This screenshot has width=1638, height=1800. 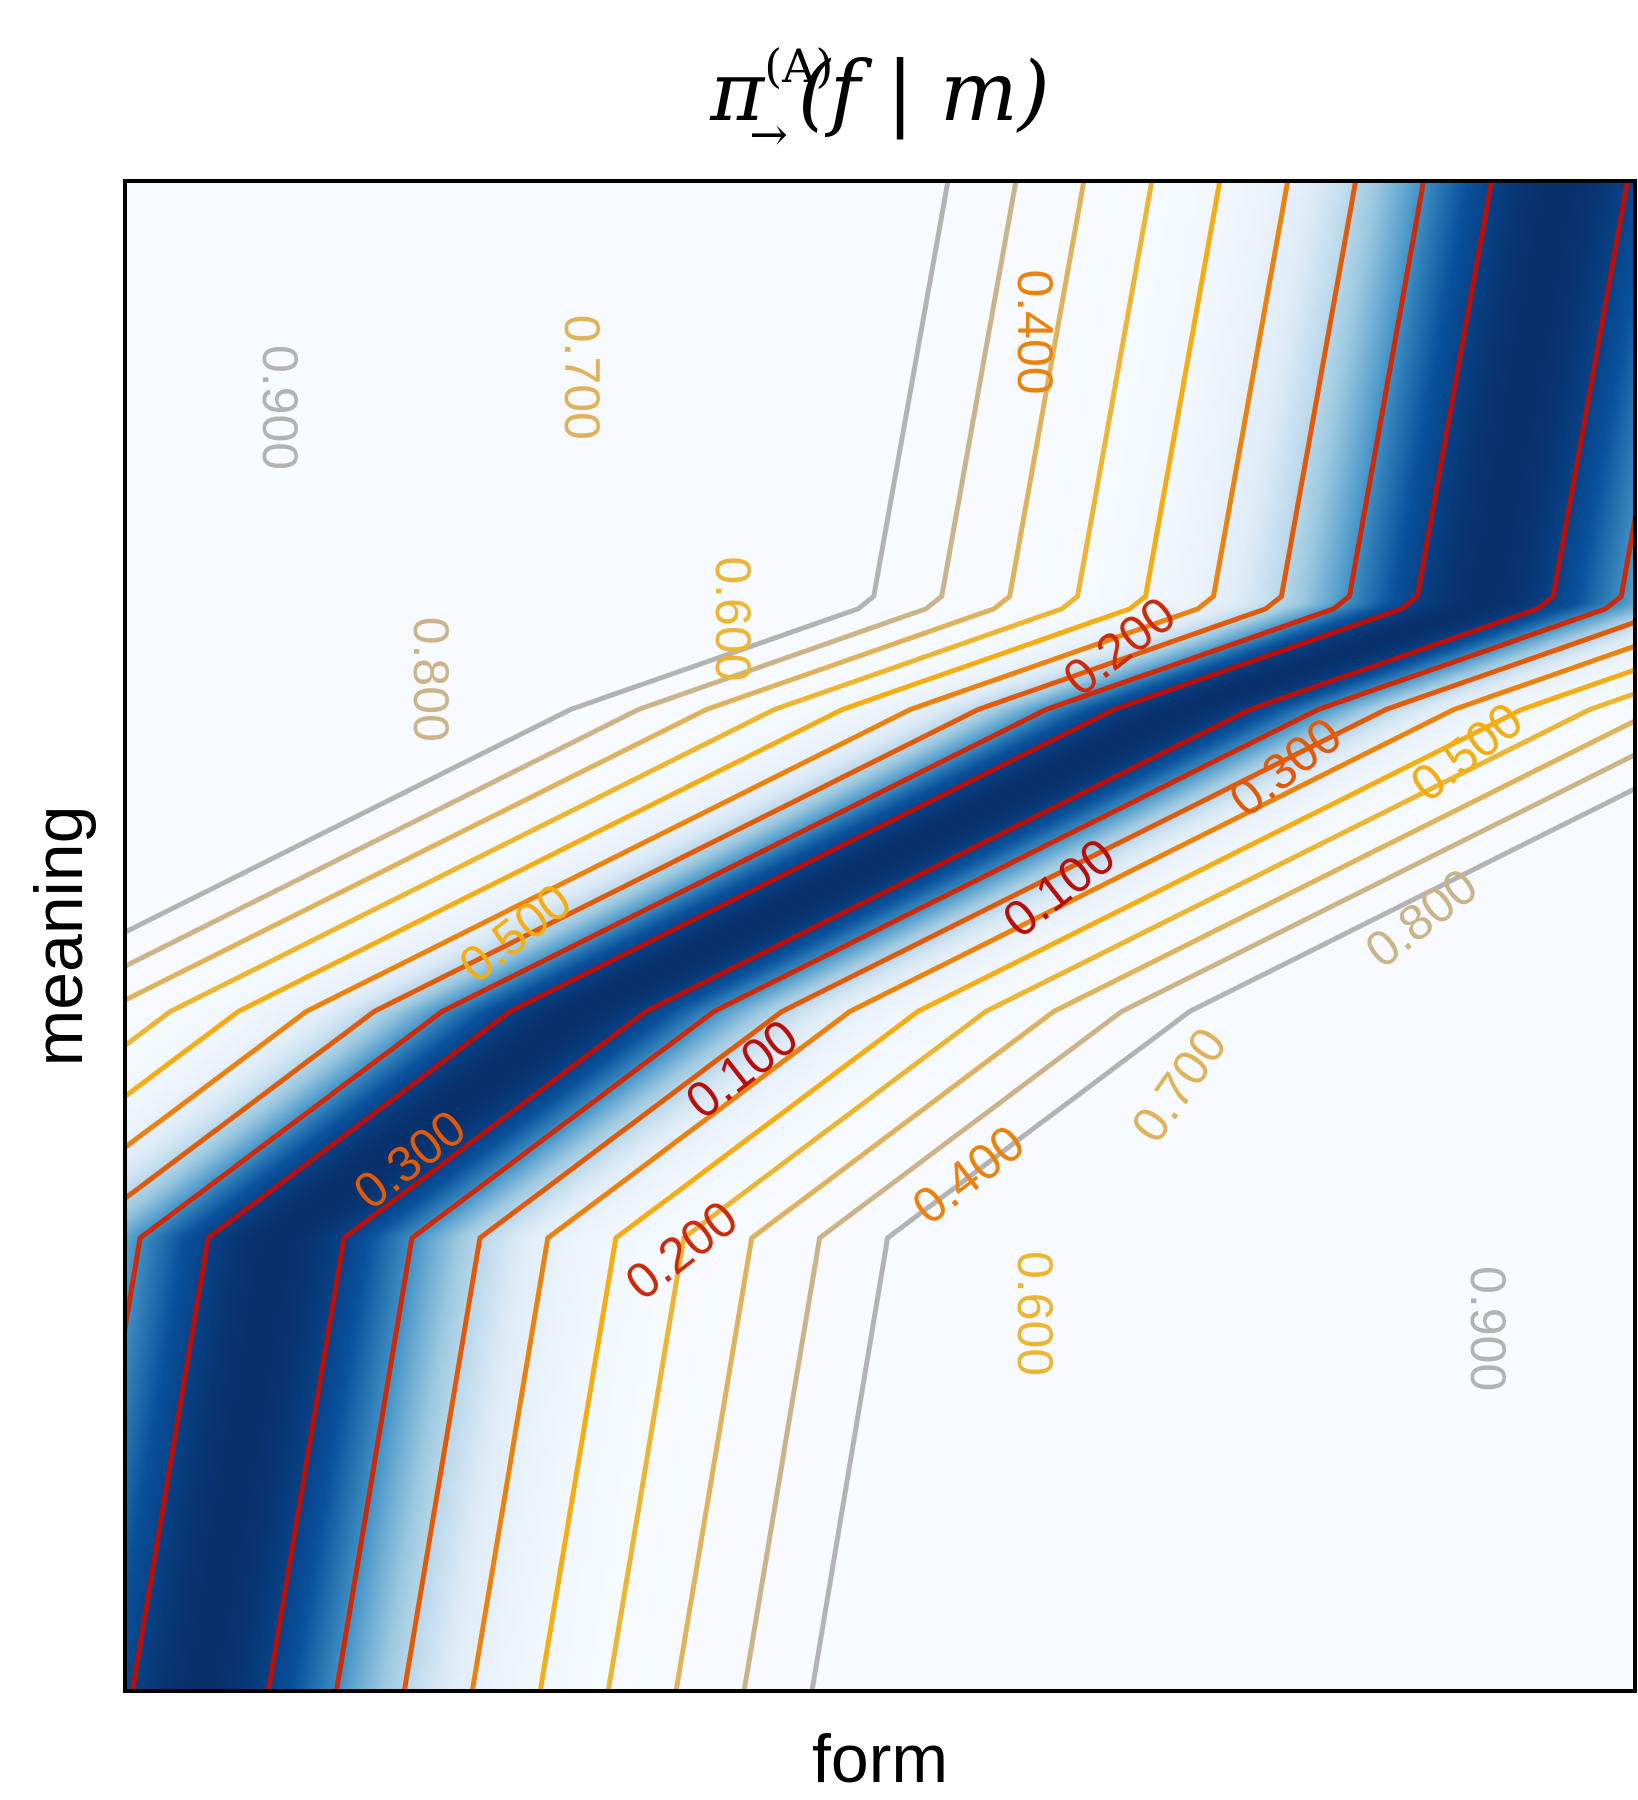 What do you see at coordinates (737, 92) in the screenshot?
I see `title-base: π` at bounding box center [737, 92].